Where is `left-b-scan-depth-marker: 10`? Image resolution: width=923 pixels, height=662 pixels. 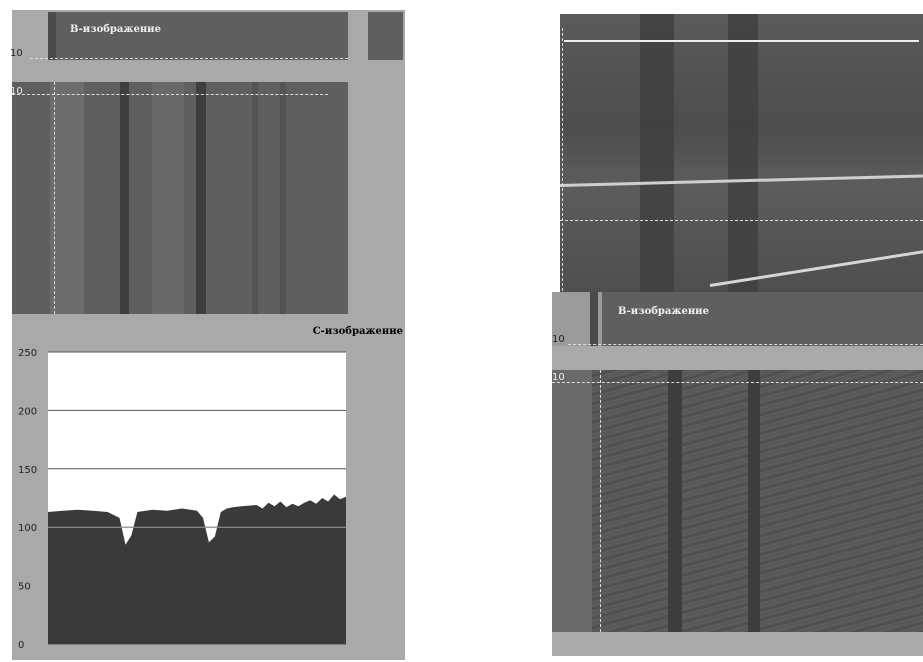 left-b-scan-depth-marker: 10 is located at coordinates (16, 53).